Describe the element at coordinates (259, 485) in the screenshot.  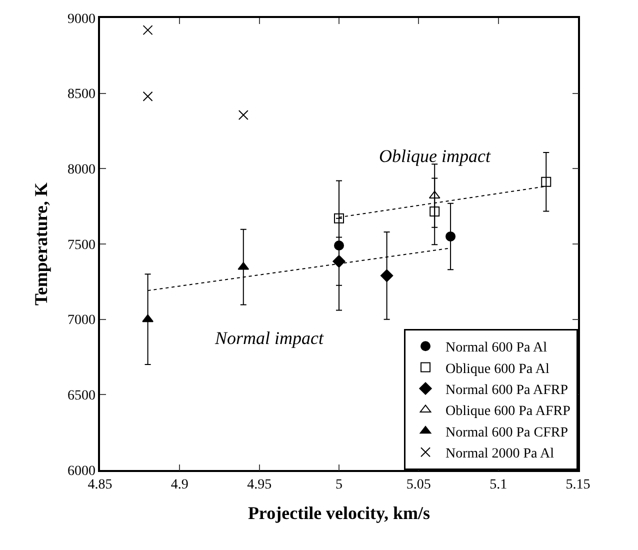
I see `x-tick-label: 4.95` at that location.